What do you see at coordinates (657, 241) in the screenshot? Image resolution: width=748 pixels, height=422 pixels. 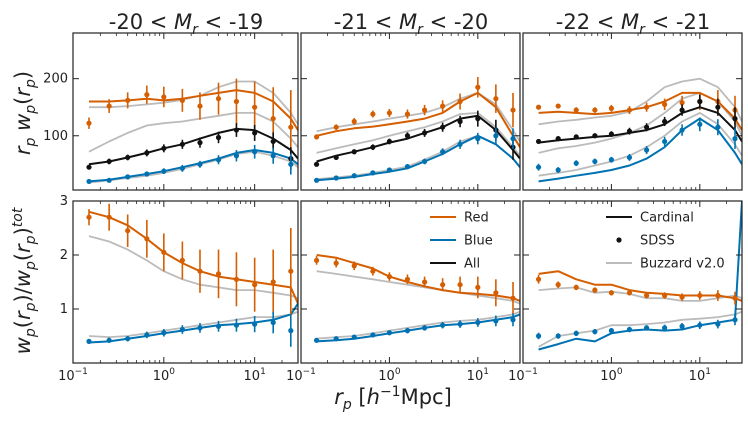 I see `legend-label: SDSS` at bounding box center [657, 241].